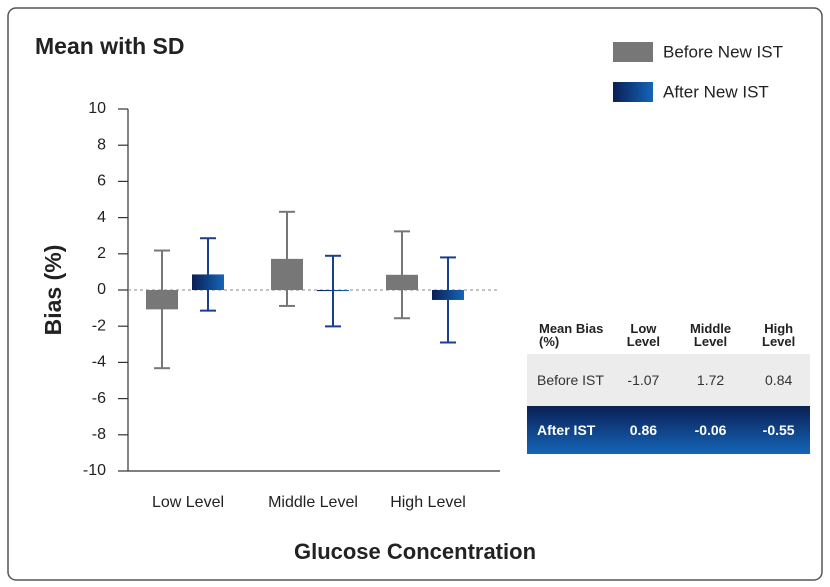 This screenshot has width=830, height=587. What do you see at coordinates (101, 144) in the screenshot?
I see `y-tick-label: 8` at bounding box center [101, 144].